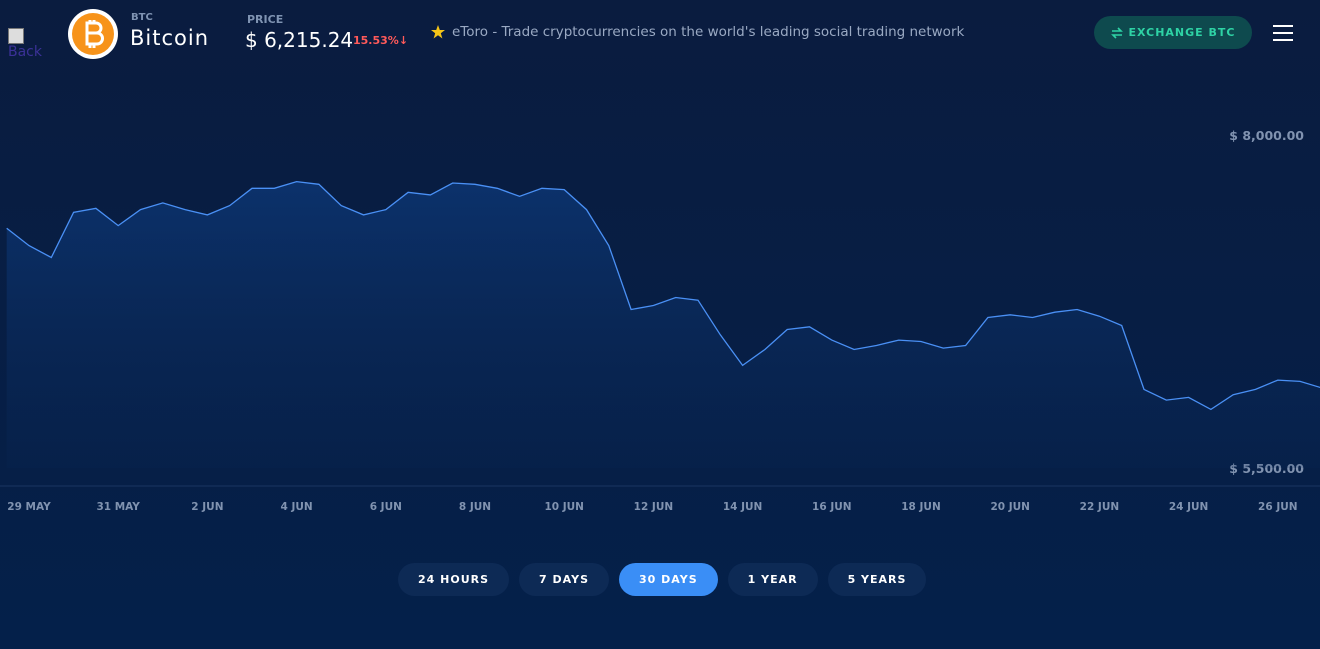 The height and width of the screenshot is (649, 1320). I want to click on star-icon, so click(438, 32).